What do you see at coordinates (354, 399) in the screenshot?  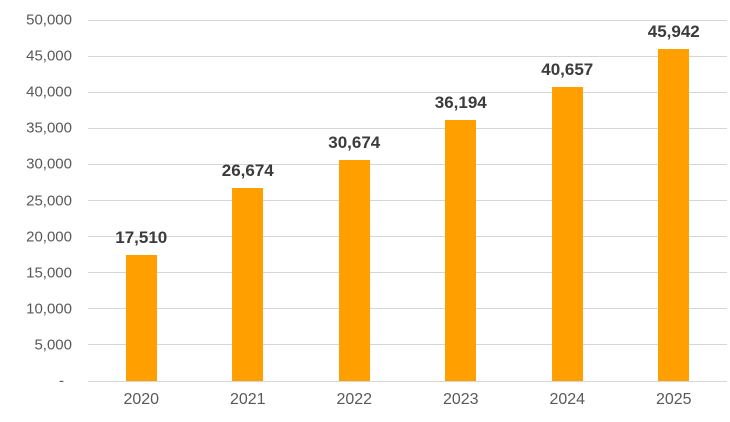 I see `x-tick-label-2022: 2022` at bounding box center [354, 399].